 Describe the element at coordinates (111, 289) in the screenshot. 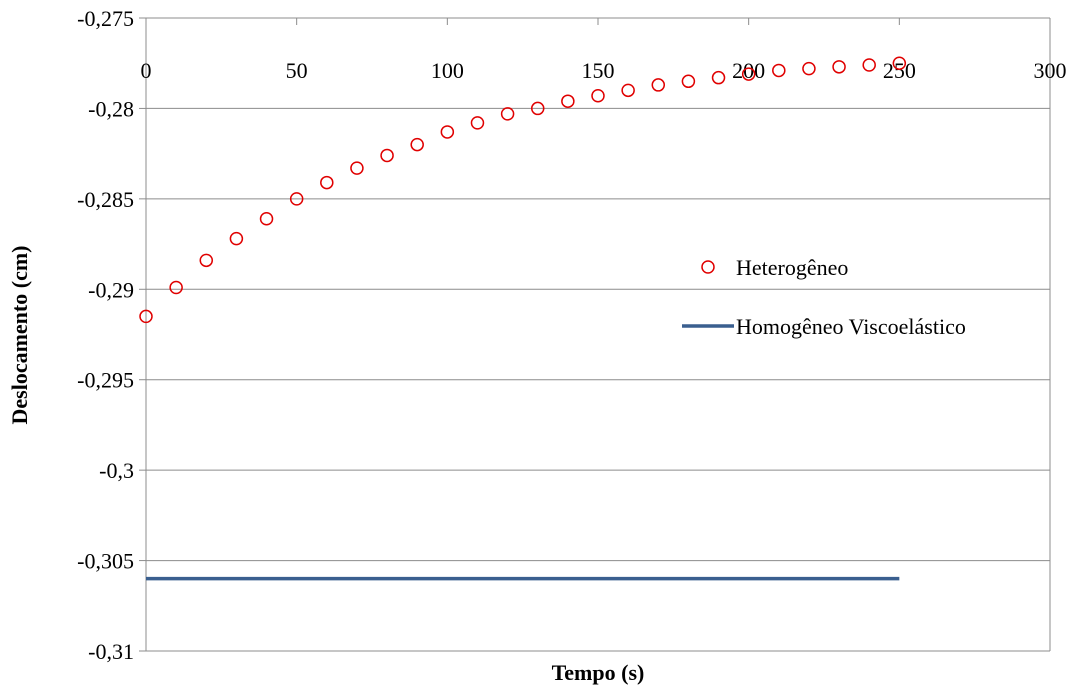

I see `y-tick-label: -0,29` at that location.